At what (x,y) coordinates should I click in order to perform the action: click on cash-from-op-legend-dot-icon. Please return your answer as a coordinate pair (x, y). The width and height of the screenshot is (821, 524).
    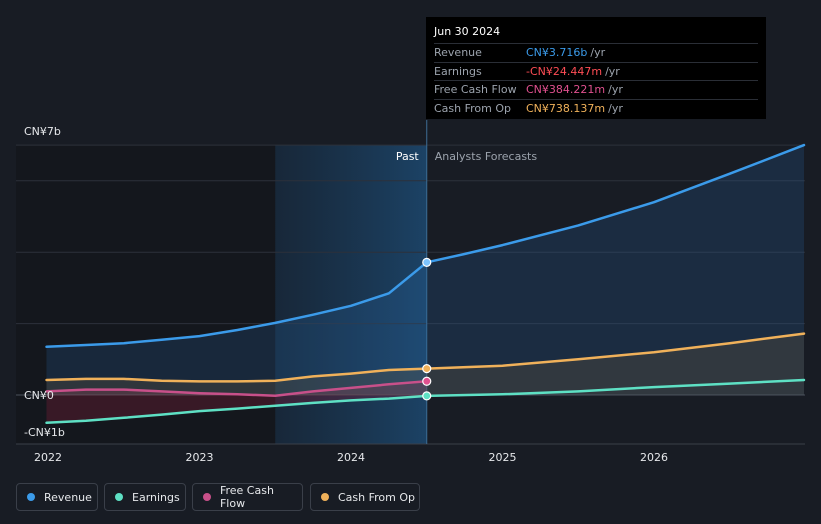
    Looking at the image, I should click on (325, 497).